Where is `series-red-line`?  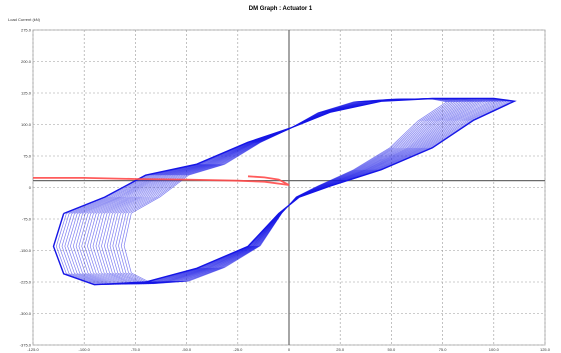 series-red-line is located at coordinates (161, 180).